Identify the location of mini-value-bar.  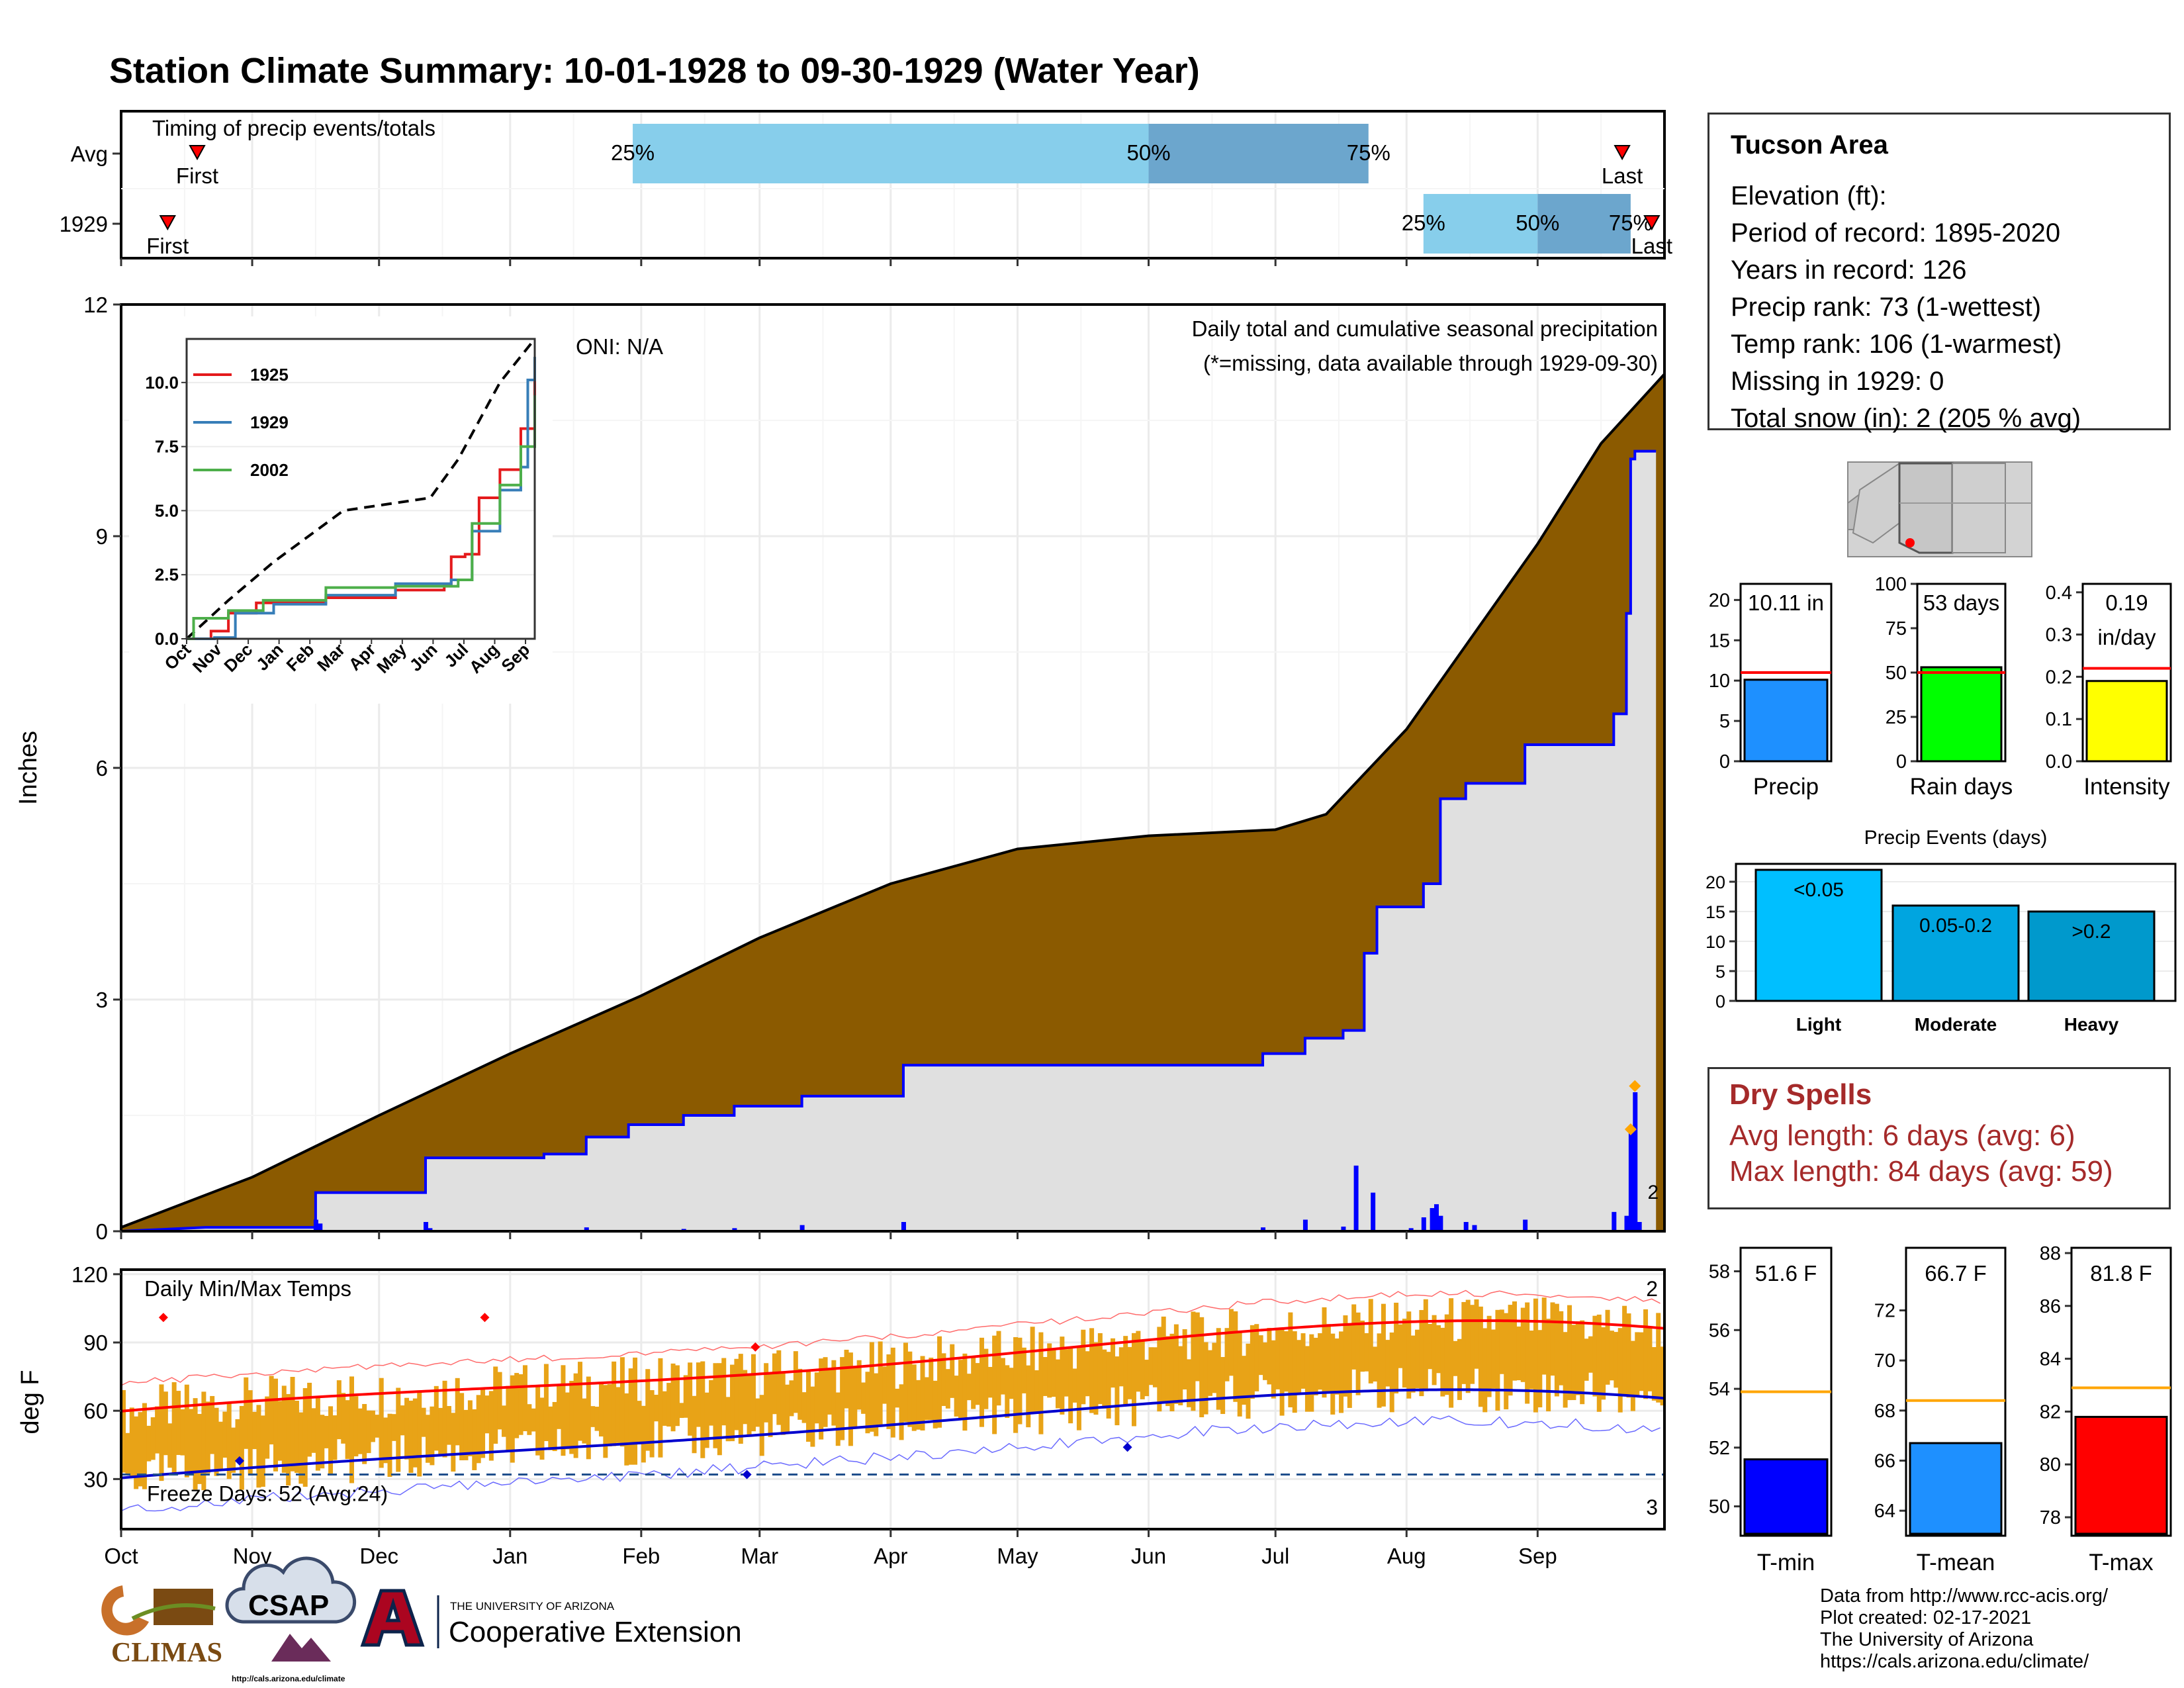
(1786, 721).